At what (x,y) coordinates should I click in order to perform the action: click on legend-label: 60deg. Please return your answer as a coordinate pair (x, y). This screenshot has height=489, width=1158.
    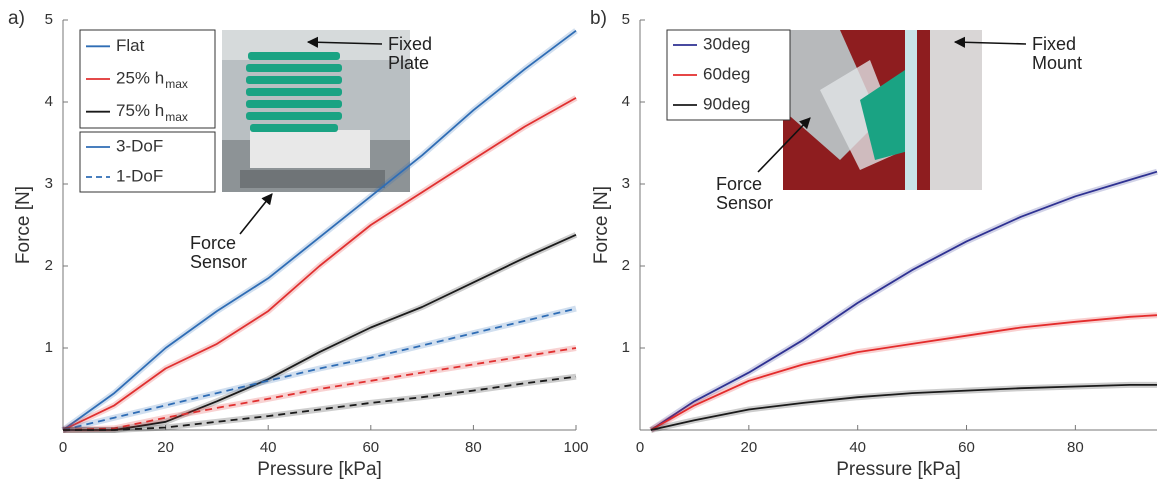
    Looking at the image, I should click on (726, 73).